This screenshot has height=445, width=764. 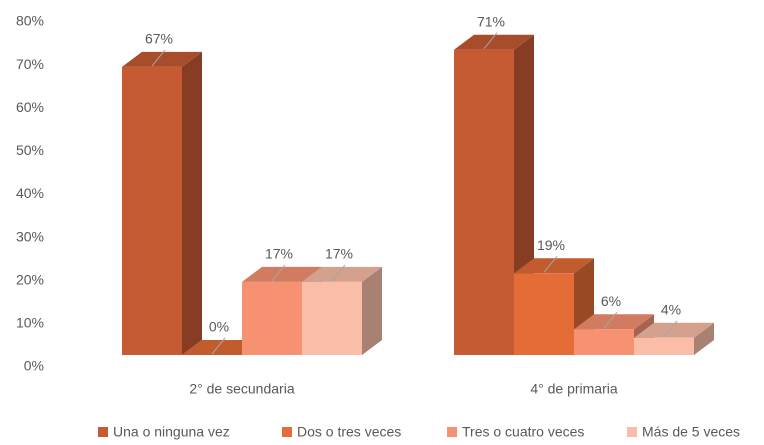 What do you see at coordinates (30, 323) in the screenshot?
I see `y-tick-label: 10%` at bounding box center [30, 323].